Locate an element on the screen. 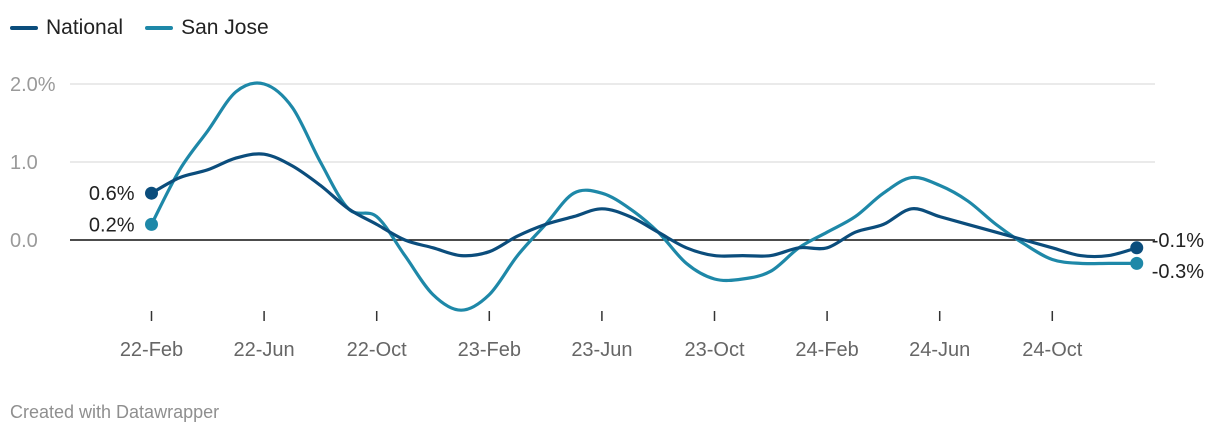 This screenshot has height=438, width=1220. x-tick-label: 24-Jun is located at coordinates (939, 350).